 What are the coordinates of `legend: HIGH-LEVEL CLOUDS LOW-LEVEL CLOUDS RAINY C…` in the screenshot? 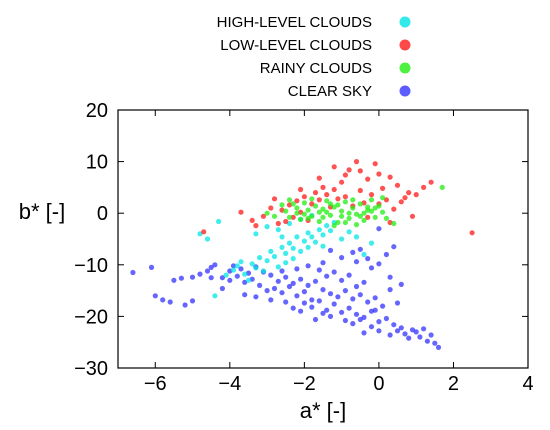 It's located at (314, 57).